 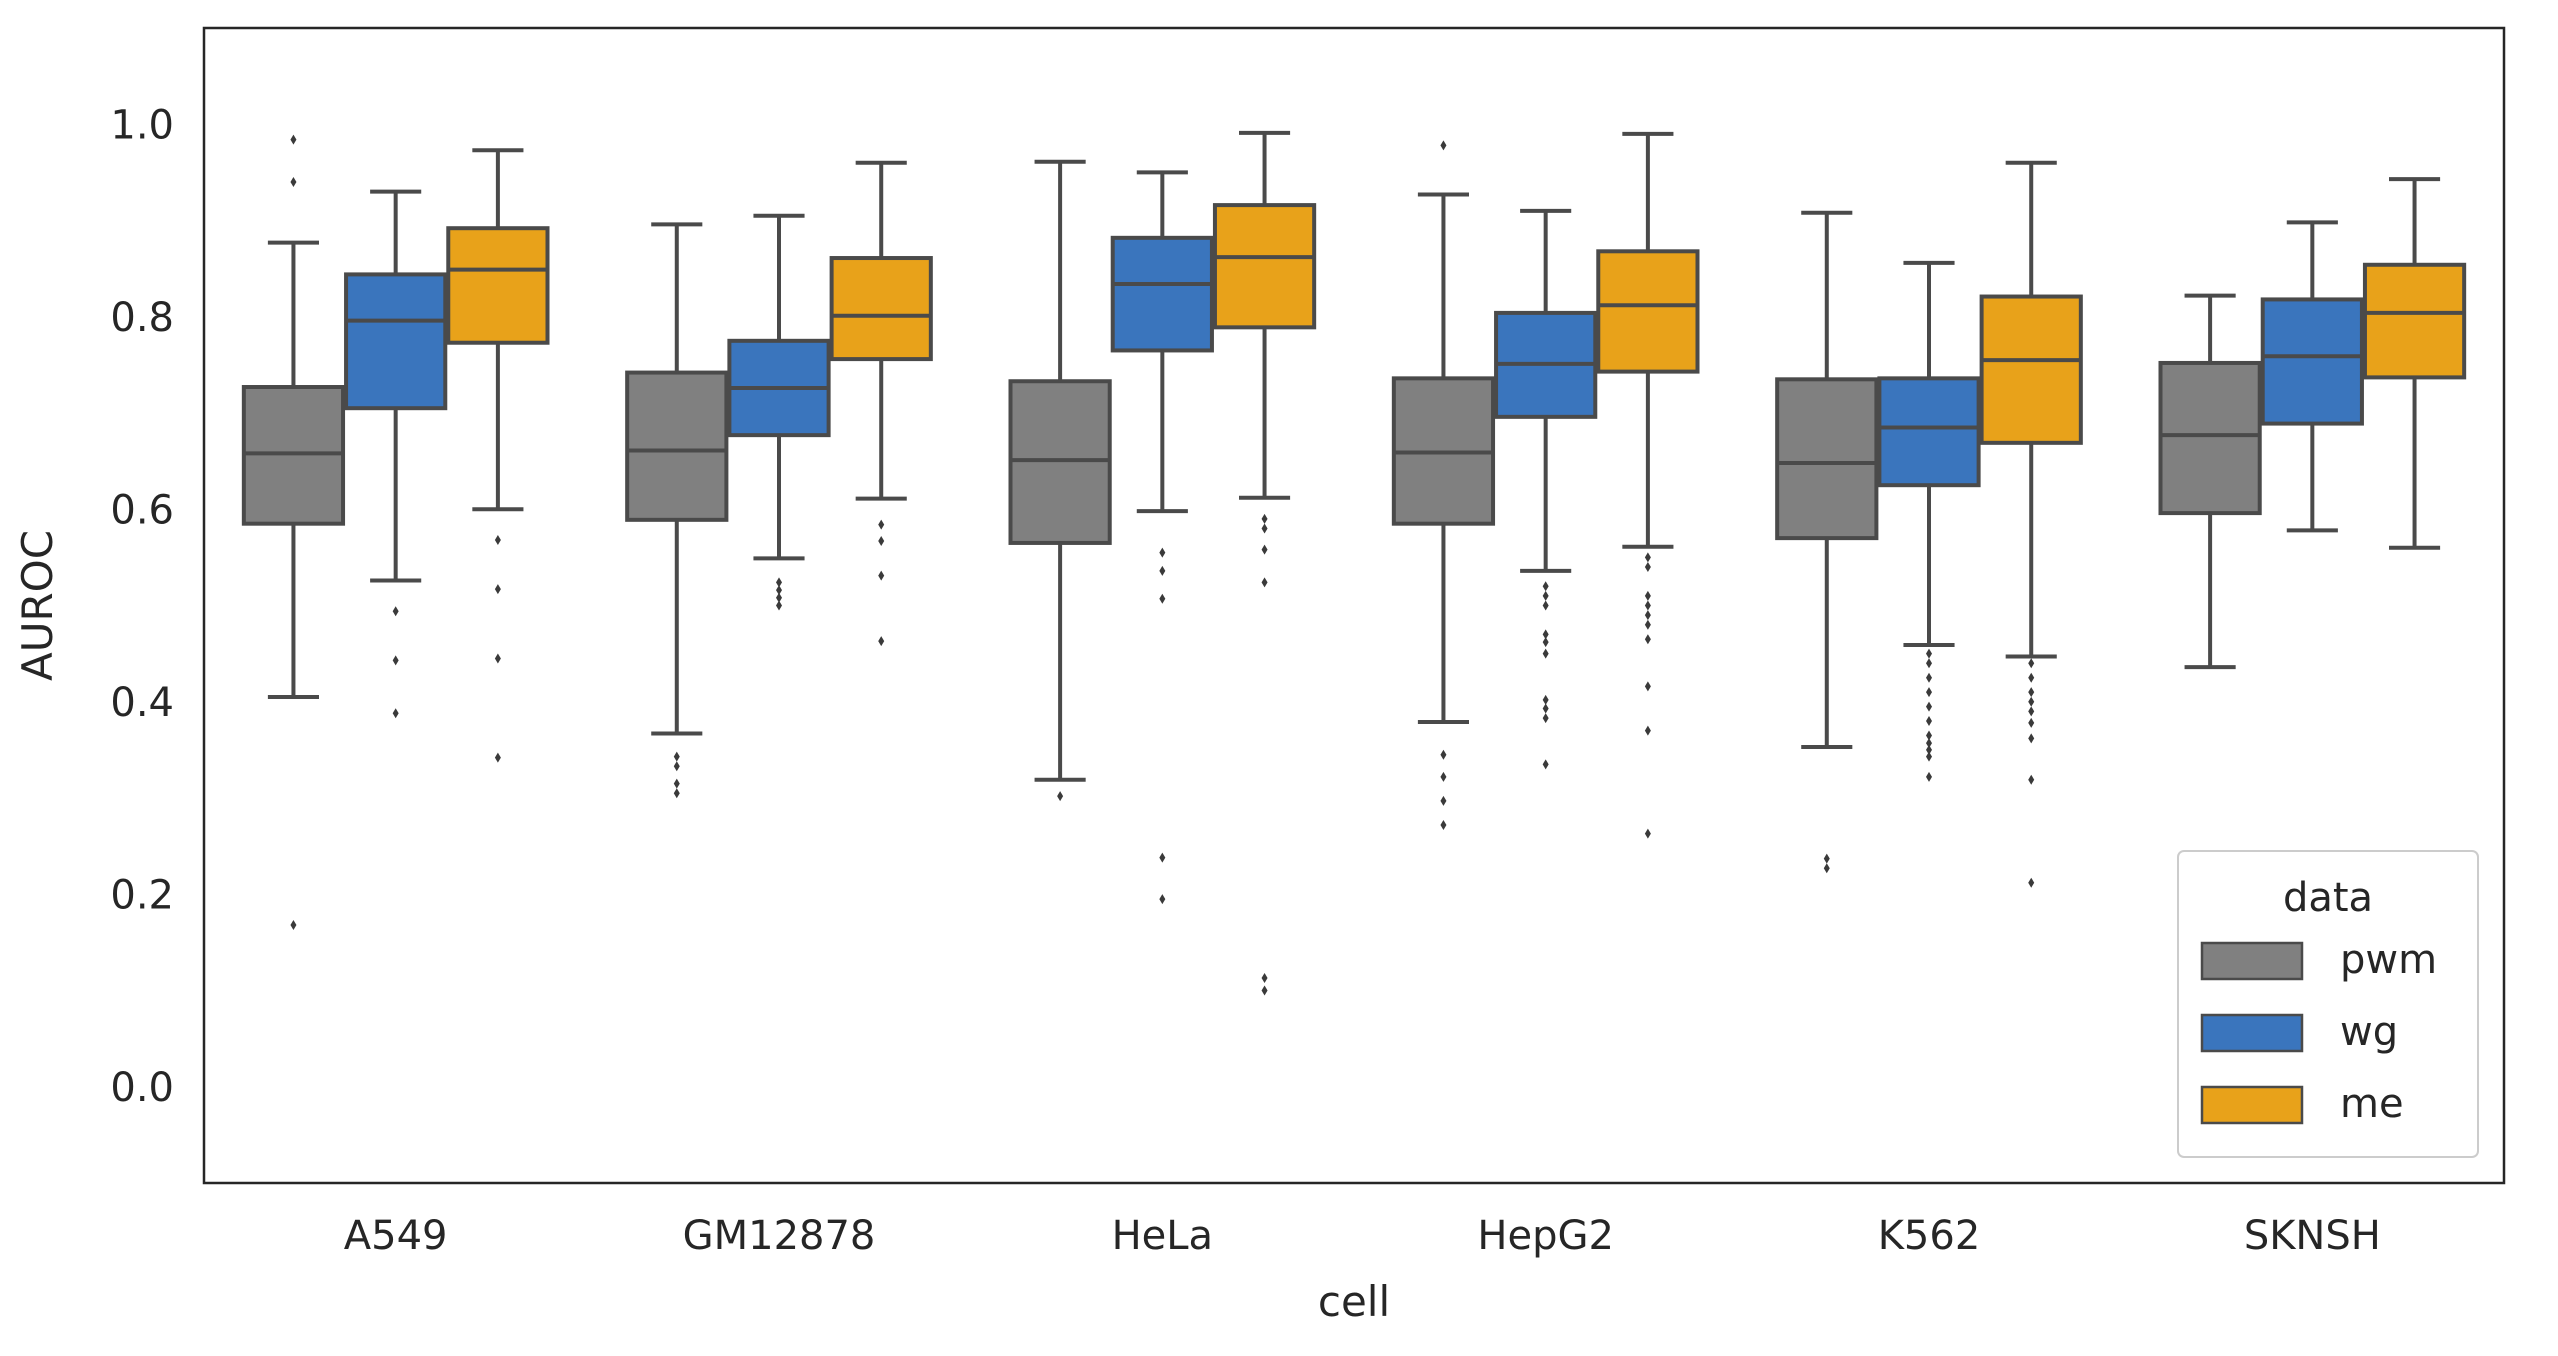 I want to click on y-tick-label: 1.0, so click(x=142, y=125).